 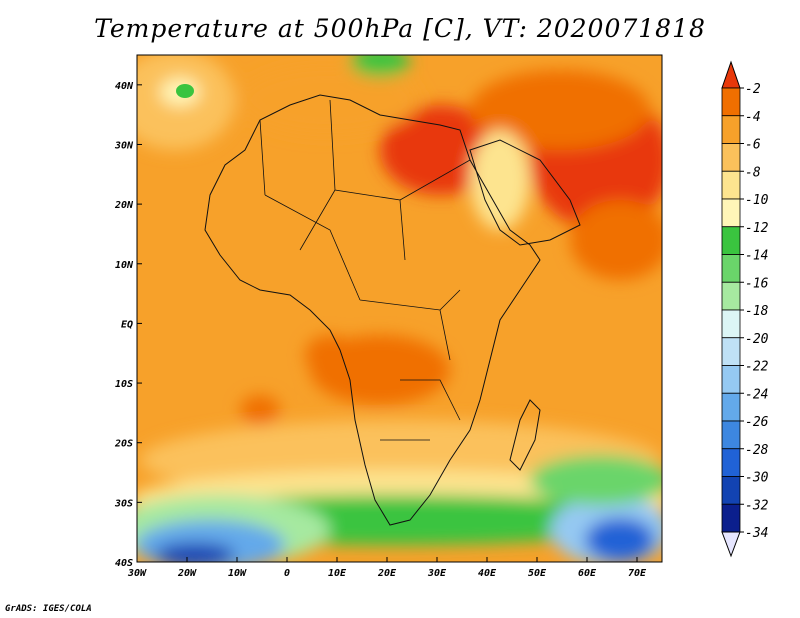 What do you see at coordinates (587, 573) in the screenshot?
I see `x-tick-label: 60E` at bounding box center [587, 573].